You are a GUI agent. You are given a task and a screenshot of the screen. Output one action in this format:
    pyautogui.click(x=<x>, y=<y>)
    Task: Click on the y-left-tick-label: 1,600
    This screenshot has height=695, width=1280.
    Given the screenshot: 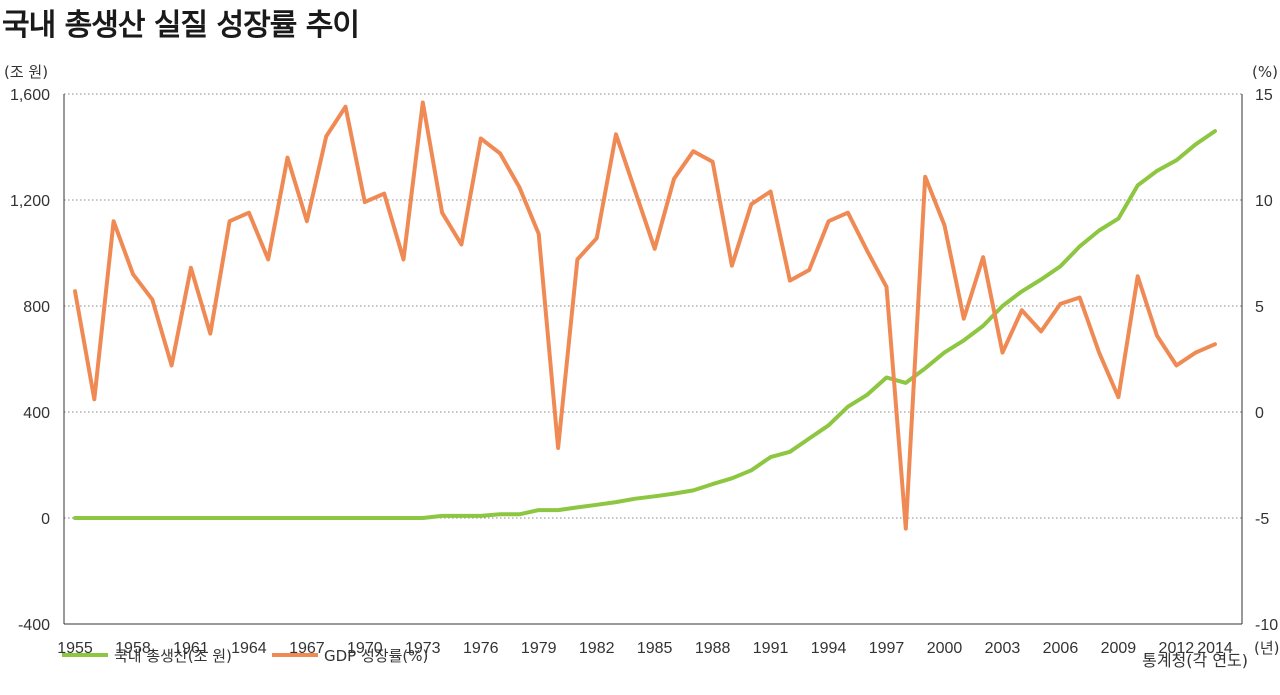 What is the action you would take?
    pyautogui.click(x=30, y=95)
    